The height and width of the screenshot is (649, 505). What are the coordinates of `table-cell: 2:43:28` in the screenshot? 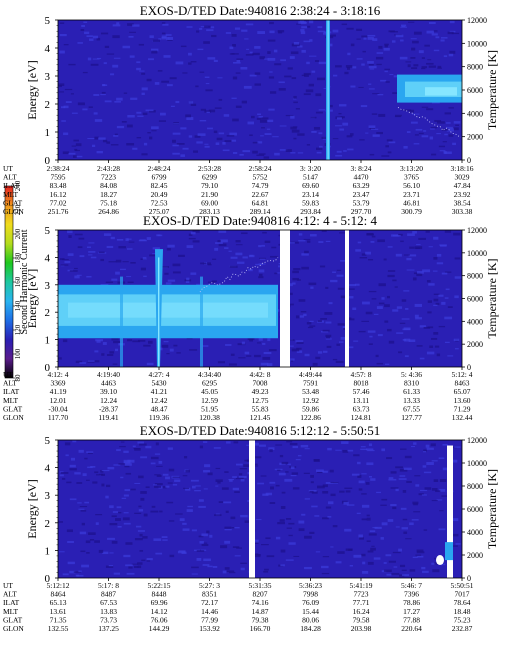 It's located at (108, 168).